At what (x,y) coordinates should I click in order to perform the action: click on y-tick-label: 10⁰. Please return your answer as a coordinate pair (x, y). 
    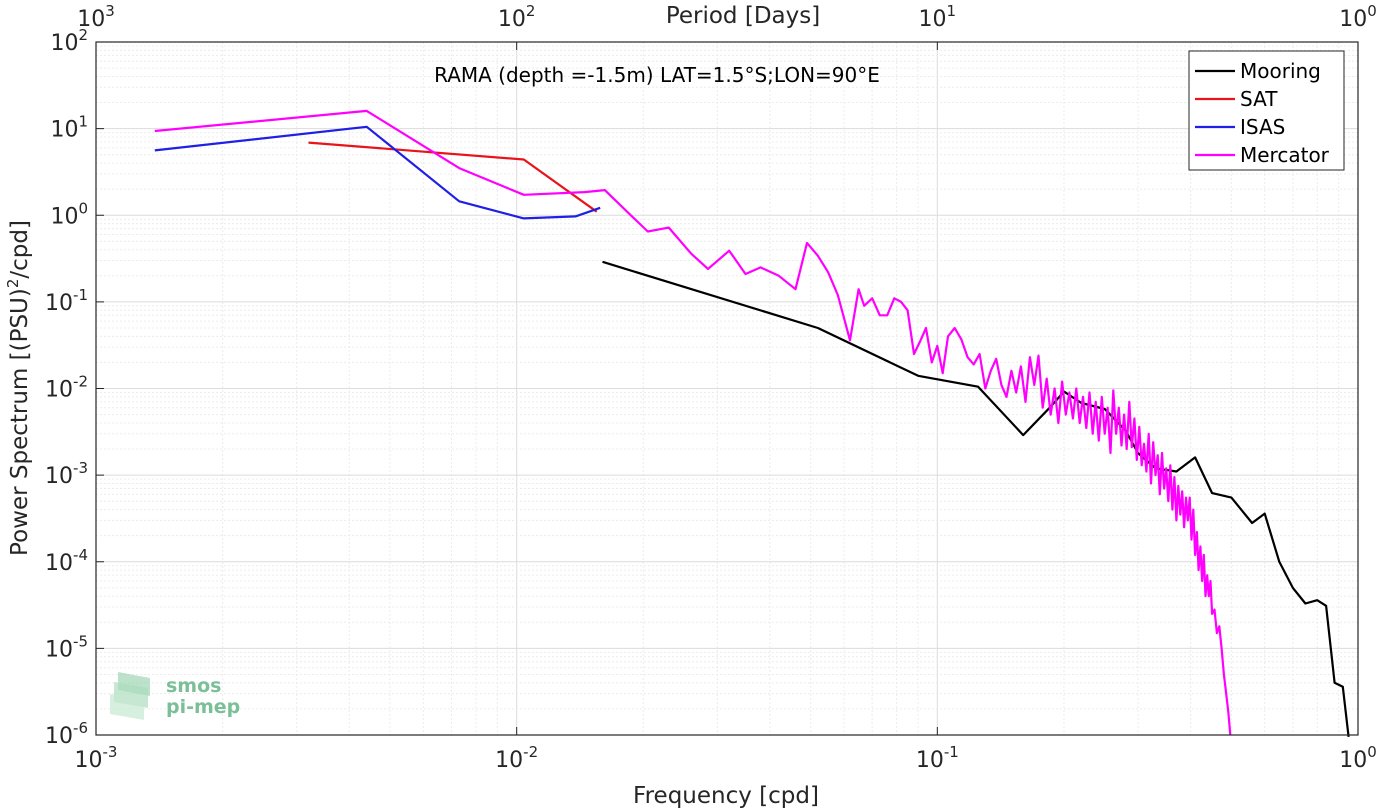
    Looking at the image, I should click on (69, 214).